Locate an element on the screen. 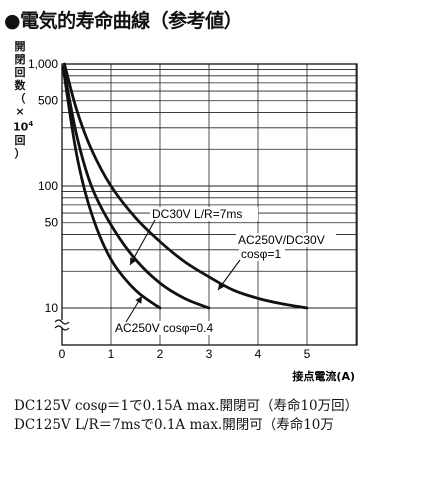  y-tick-label: 1,000 is located at coordinates (43, 64).